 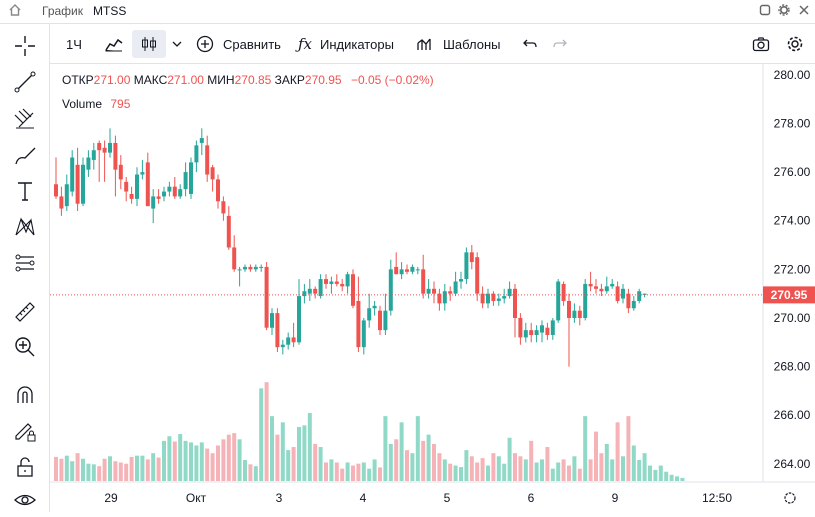 What do you see at coordinates (25, 349) in the screenshot?
I see `zoom-tool` at bounding box center [25, 349].